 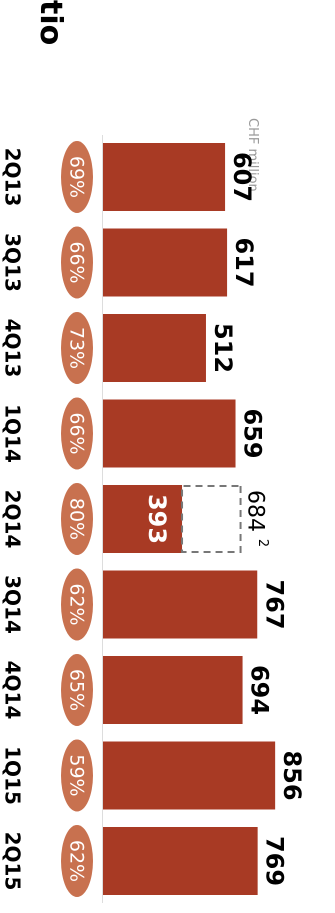 What do you see at coordinates (13, 690) in the screenshot?
I see `category-label: 4Q14` at bounding box center [13, 690].